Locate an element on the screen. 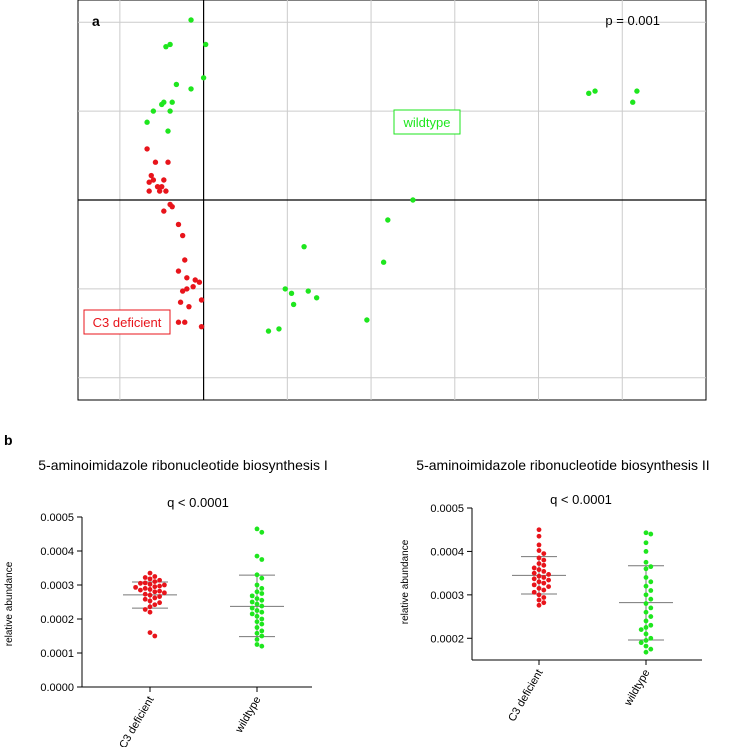  c3-deficient-label: C3 deficient is located at coordinates (127, 322).